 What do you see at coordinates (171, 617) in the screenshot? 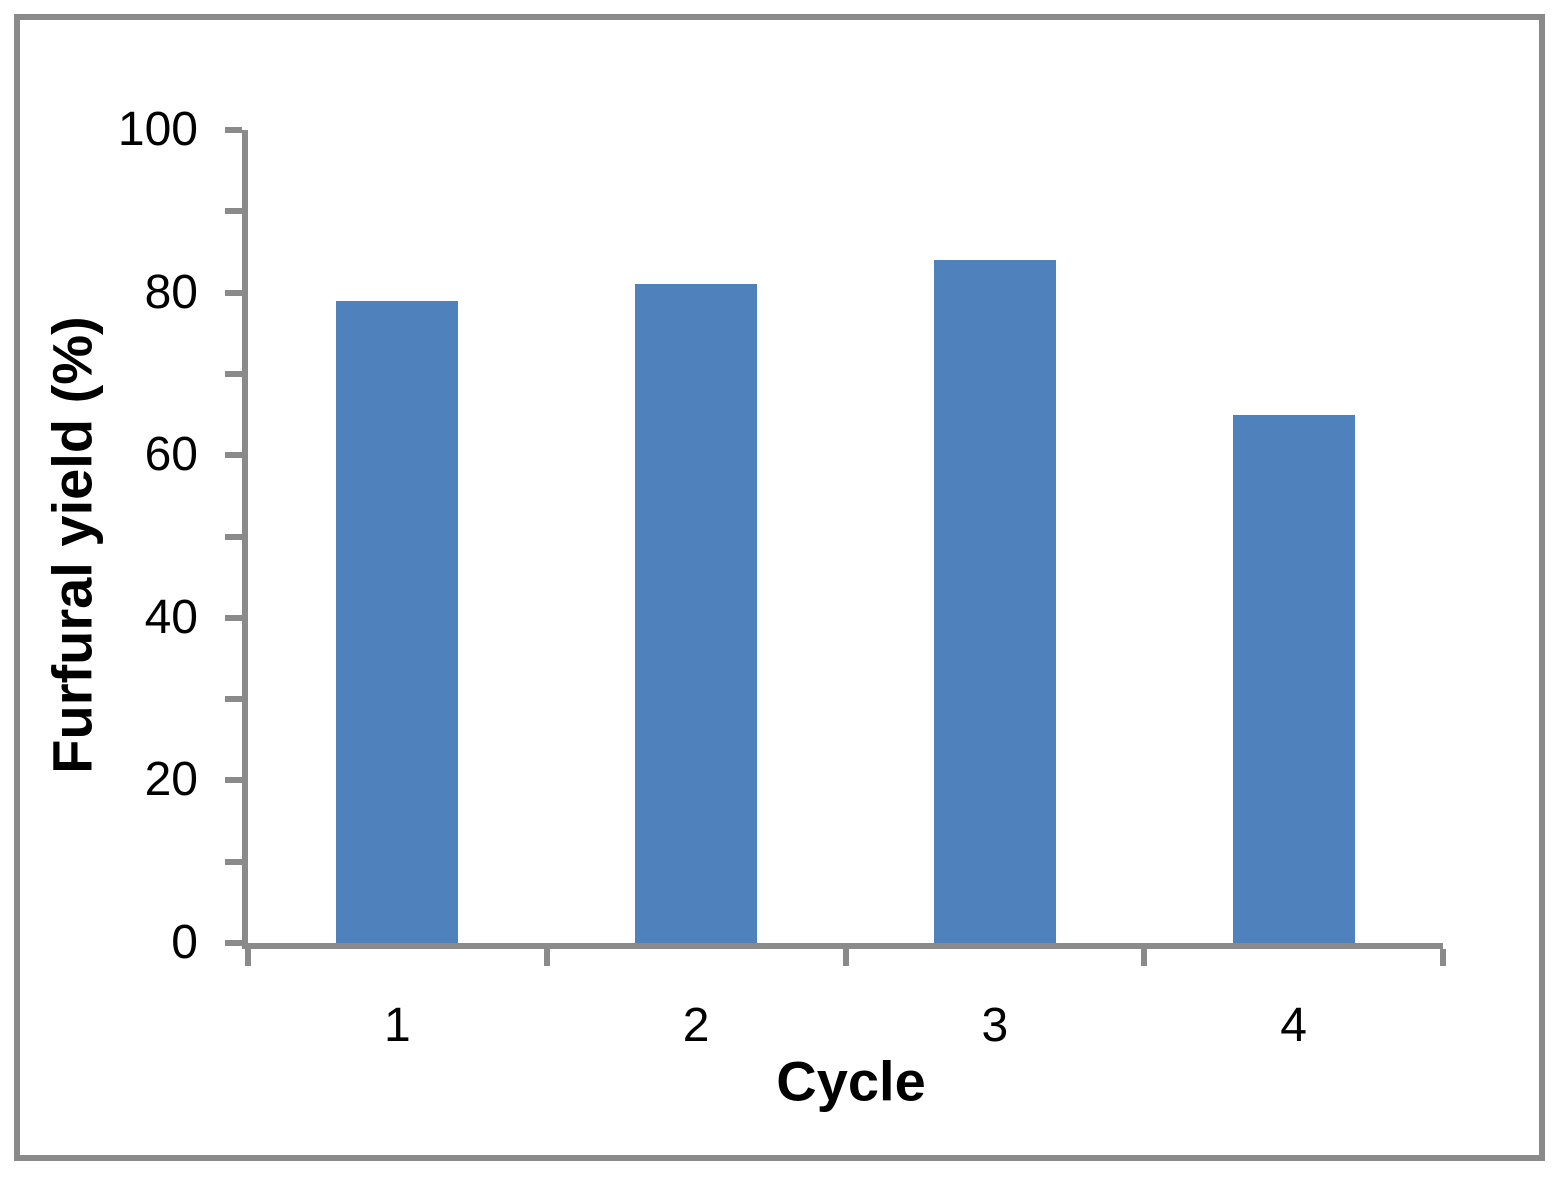
I see `y-axis-tick-label: 40` at bounding box center [171, 617].